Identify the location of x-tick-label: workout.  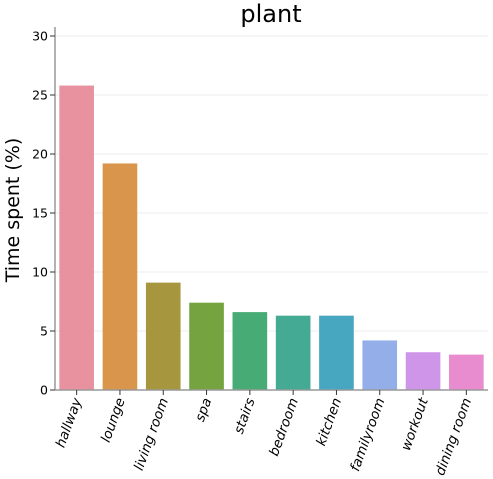
(415, 424).